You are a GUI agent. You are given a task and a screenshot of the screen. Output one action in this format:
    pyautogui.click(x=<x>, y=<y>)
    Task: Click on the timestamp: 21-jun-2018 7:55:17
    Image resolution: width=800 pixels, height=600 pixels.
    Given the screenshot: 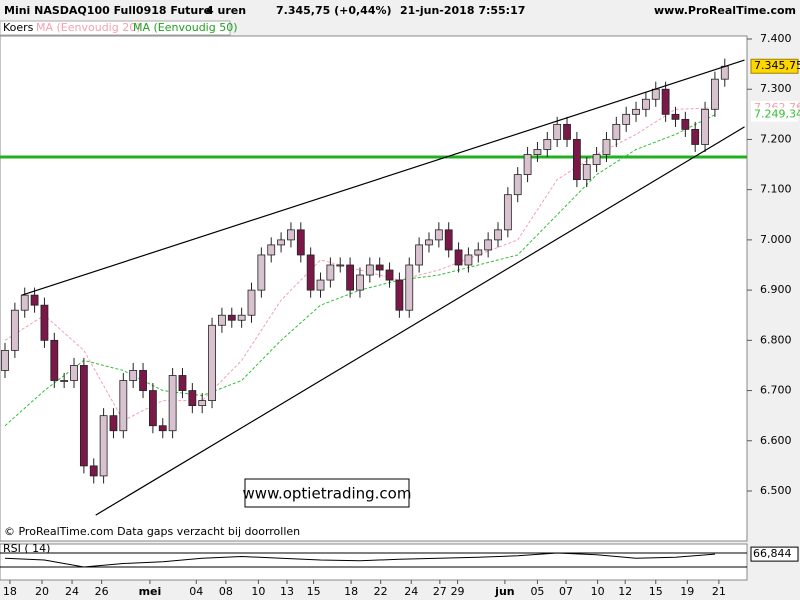 What is the action you would take?
    pyautogui.click(x=462, y=10)
    